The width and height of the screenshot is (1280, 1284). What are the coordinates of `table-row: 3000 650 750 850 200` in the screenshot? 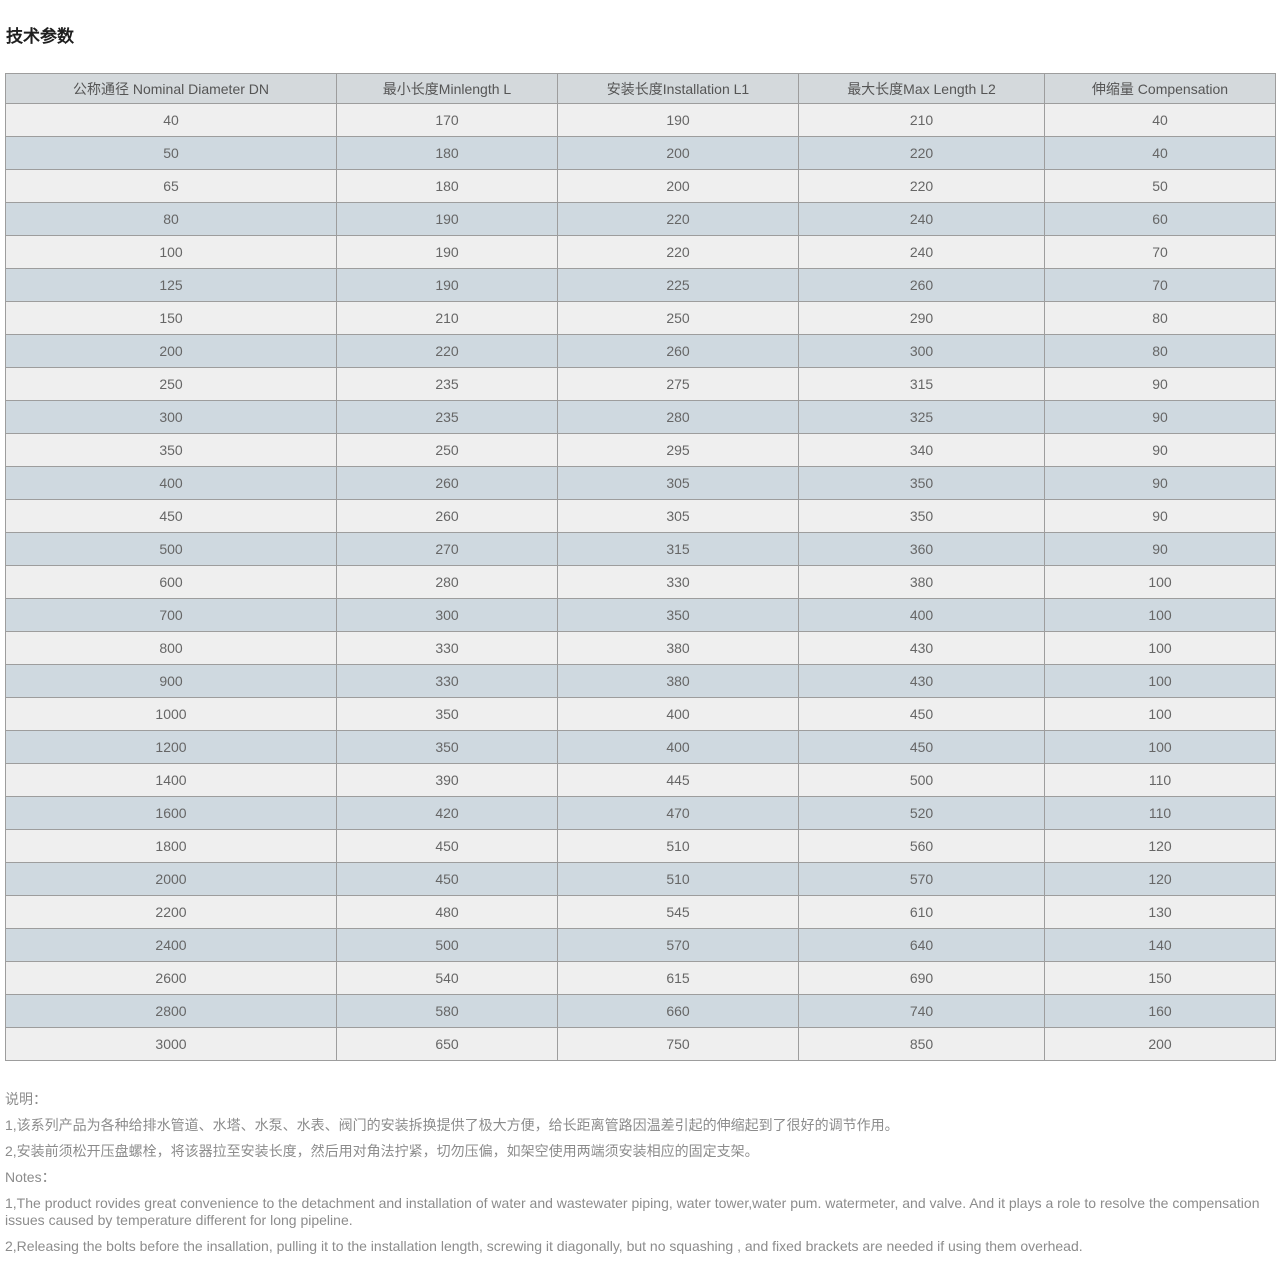 It's located at (640, 1044).